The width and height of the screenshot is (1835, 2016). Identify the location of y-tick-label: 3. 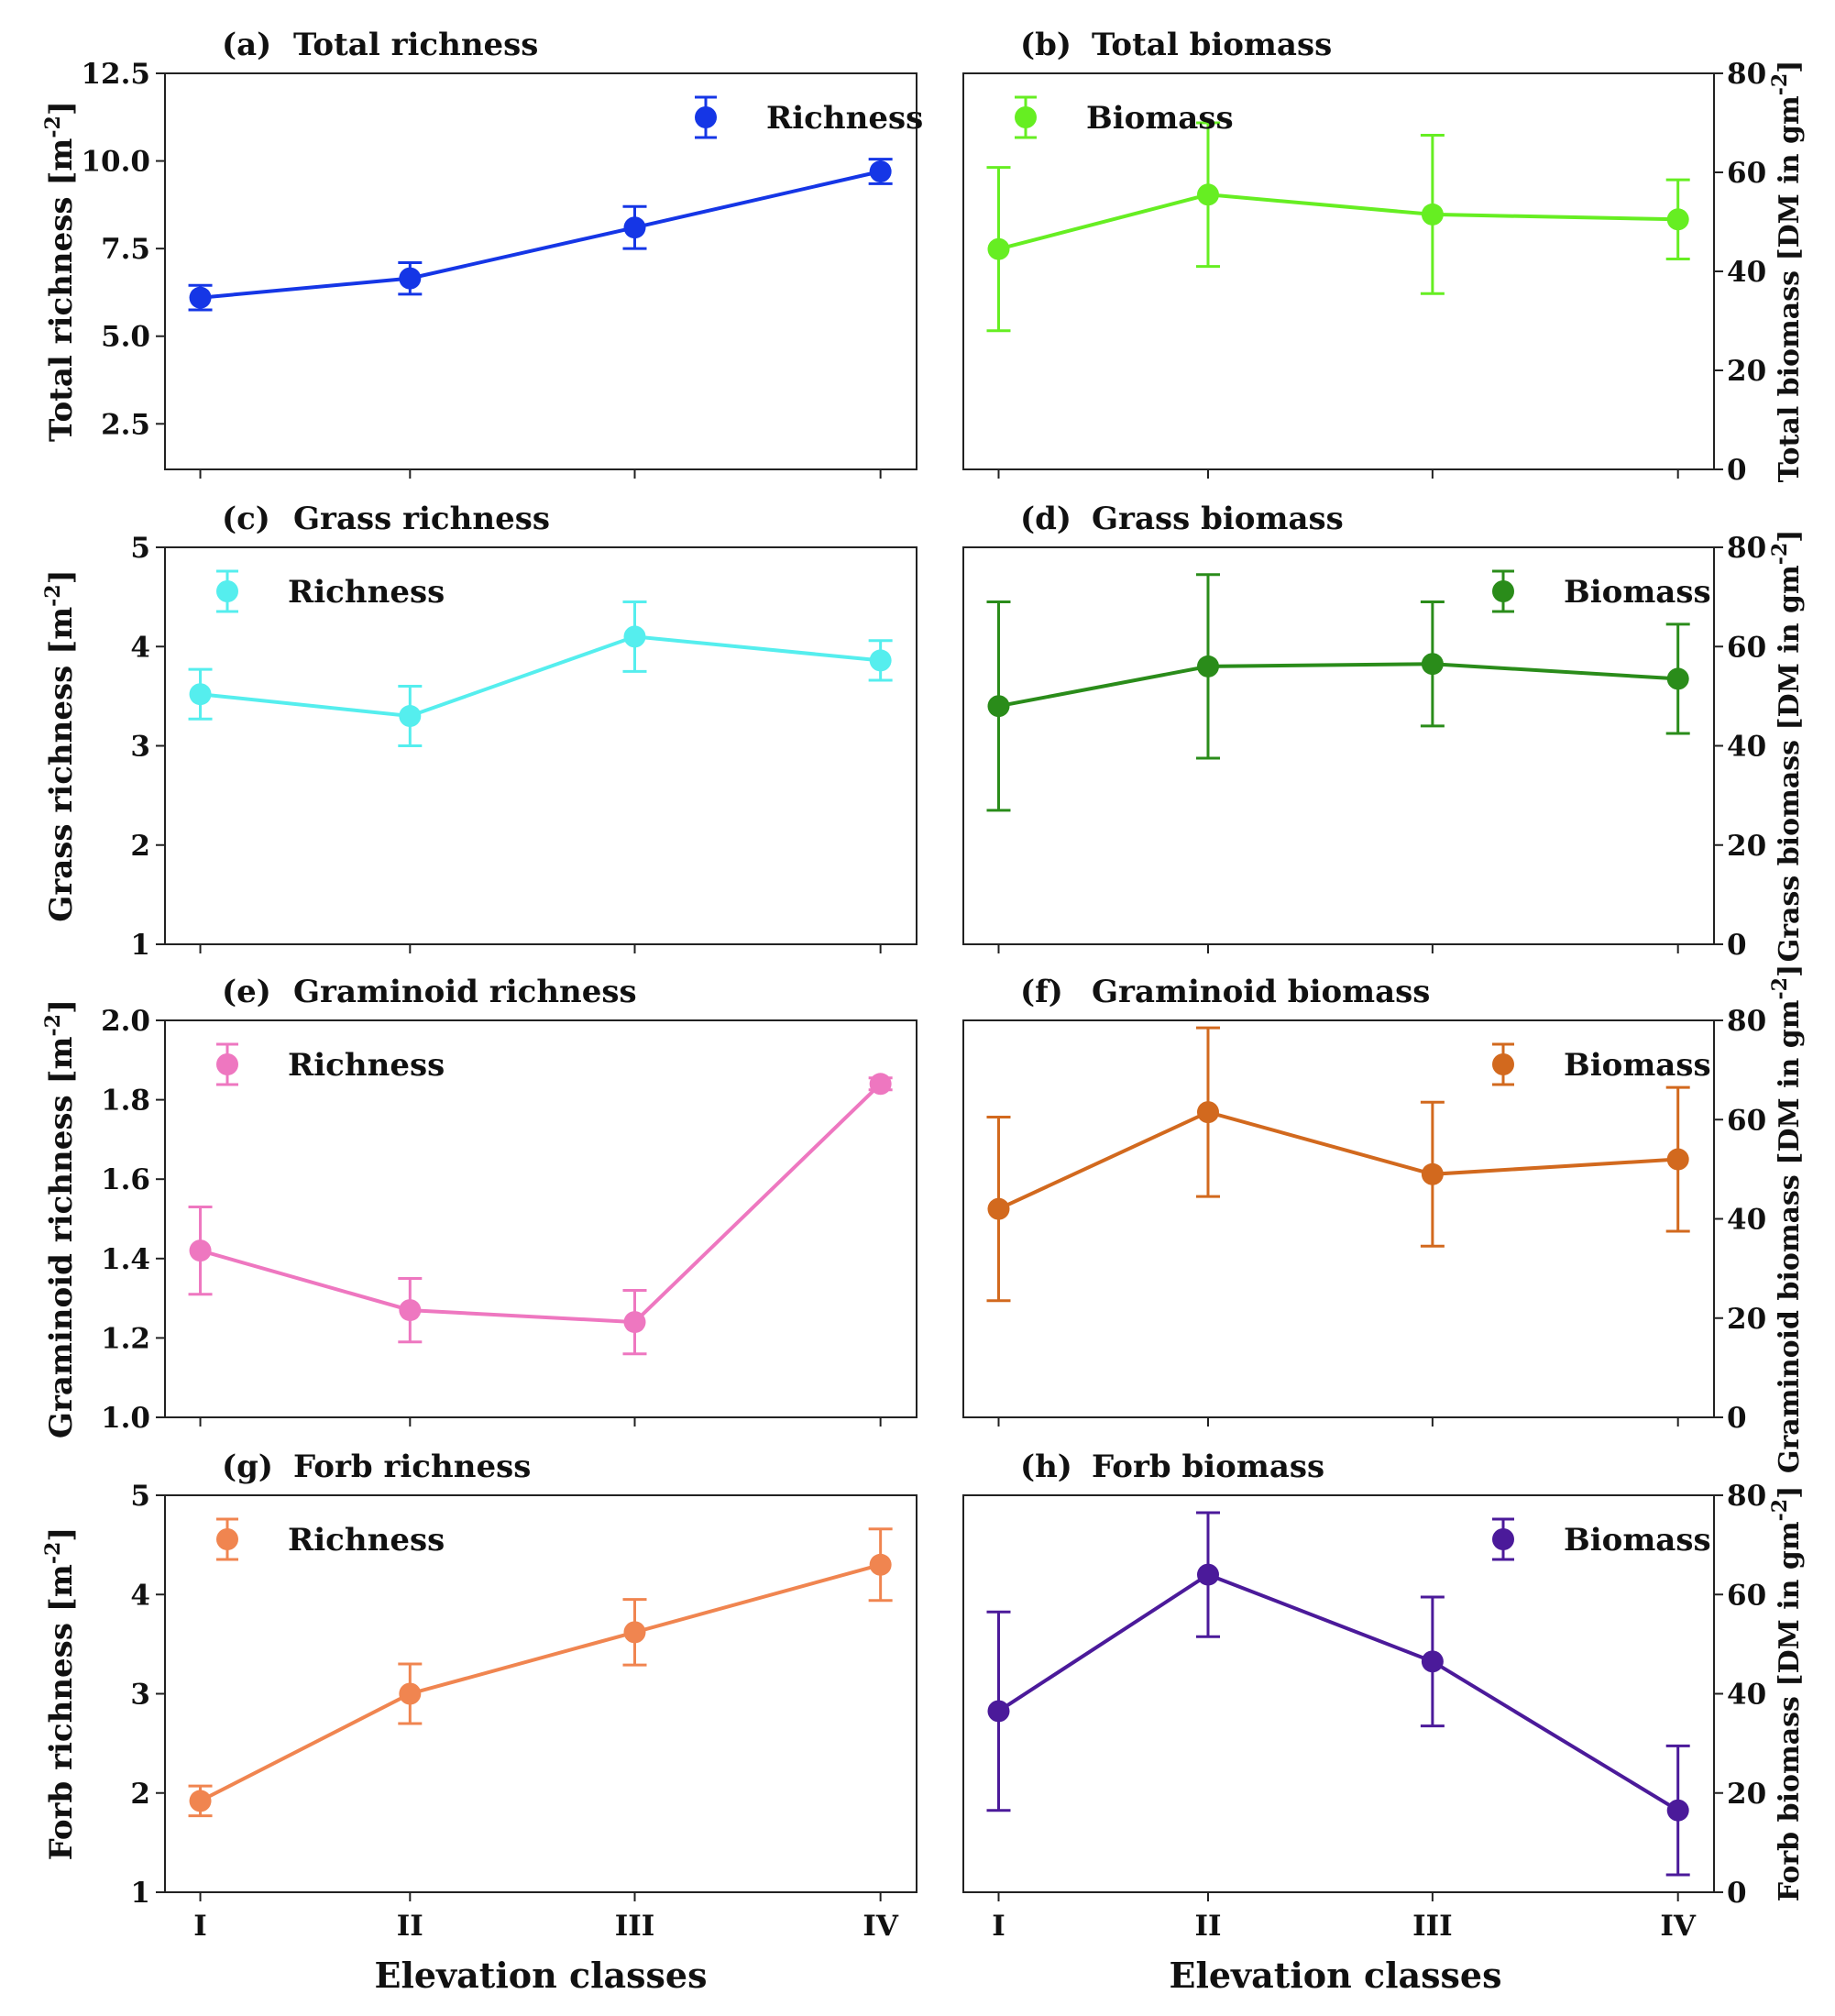
(140, 1695).